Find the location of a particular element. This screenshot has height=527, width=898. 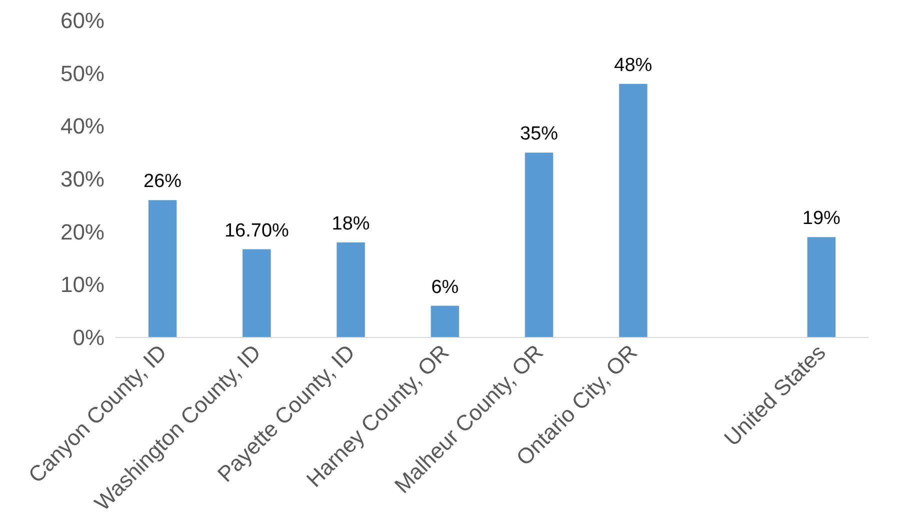

data-label: 18% is located at coordinates (351, 223).